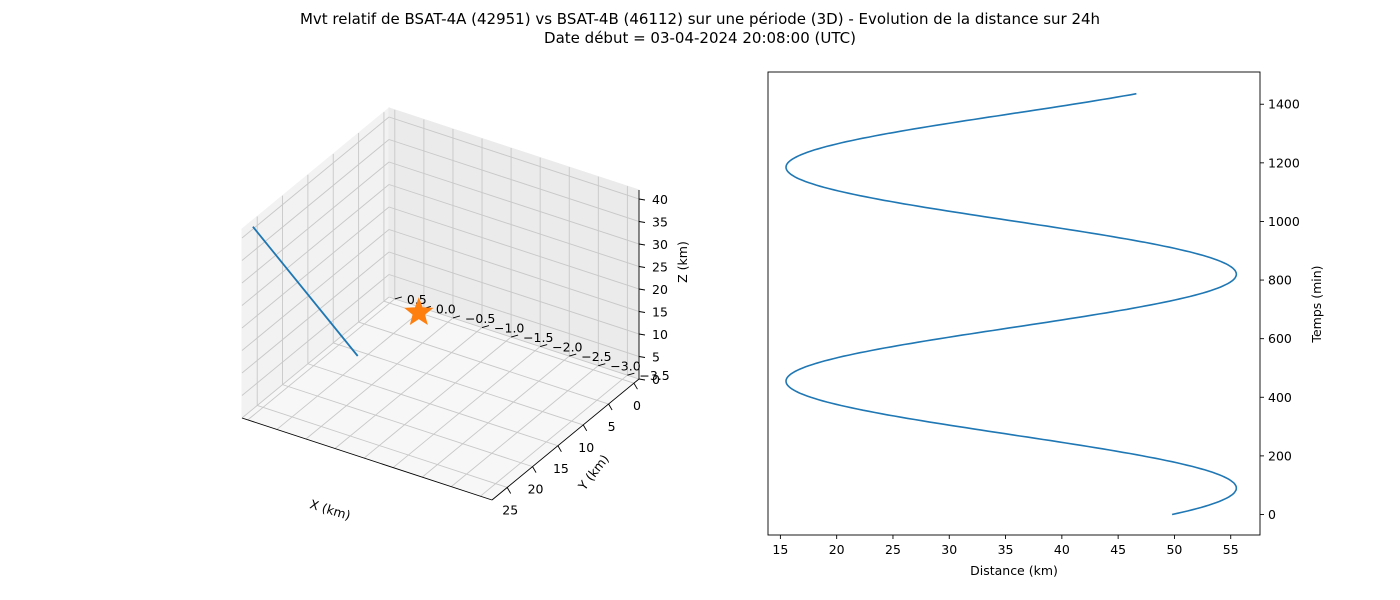  Describe the element at coordinates (612, 426) in the screenshot. I see `x-tick-label: 5` at that location.